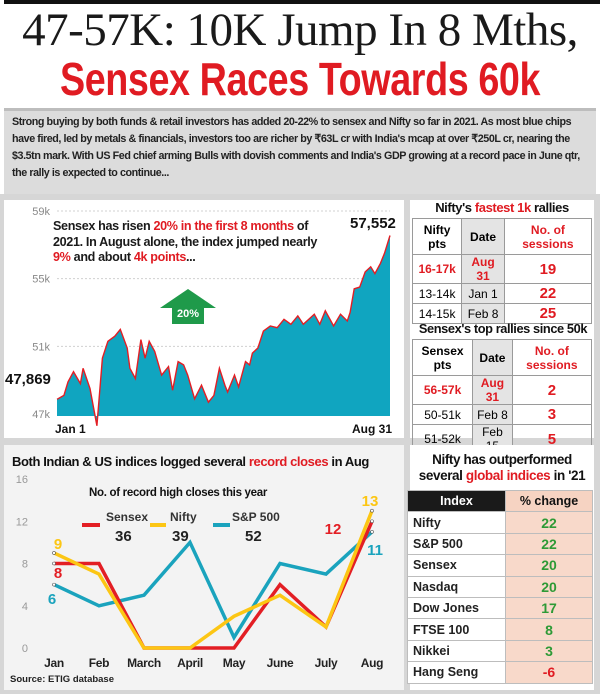 This screenshot has height=694, width=600. Describe the element at coordinates (300, 79) in the screenshot. I see `subheadline: Sensex Races Towards 60k` at that location.